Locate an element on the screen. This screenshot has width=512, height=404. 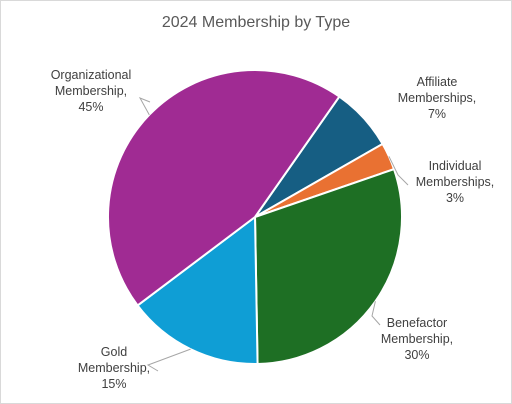
data-label-benefactor-membership: Benefactor Membership, 30% is located at coordinates (417, 339).